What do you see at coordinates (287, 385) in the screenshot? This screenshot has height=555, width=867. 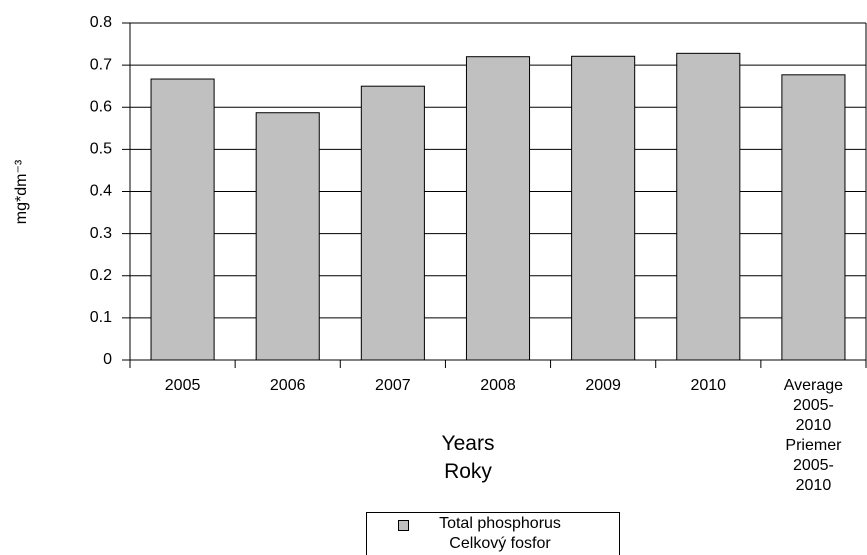 I see `x-tick-label: 2006` at bounding box center [287, 385].